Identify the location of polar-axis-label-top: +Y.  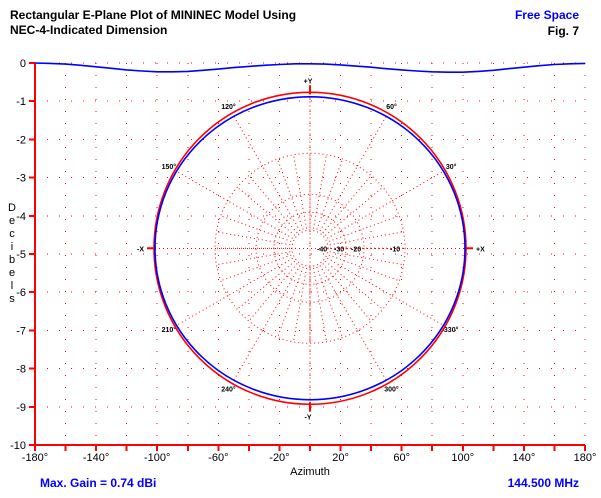
(308, 81).